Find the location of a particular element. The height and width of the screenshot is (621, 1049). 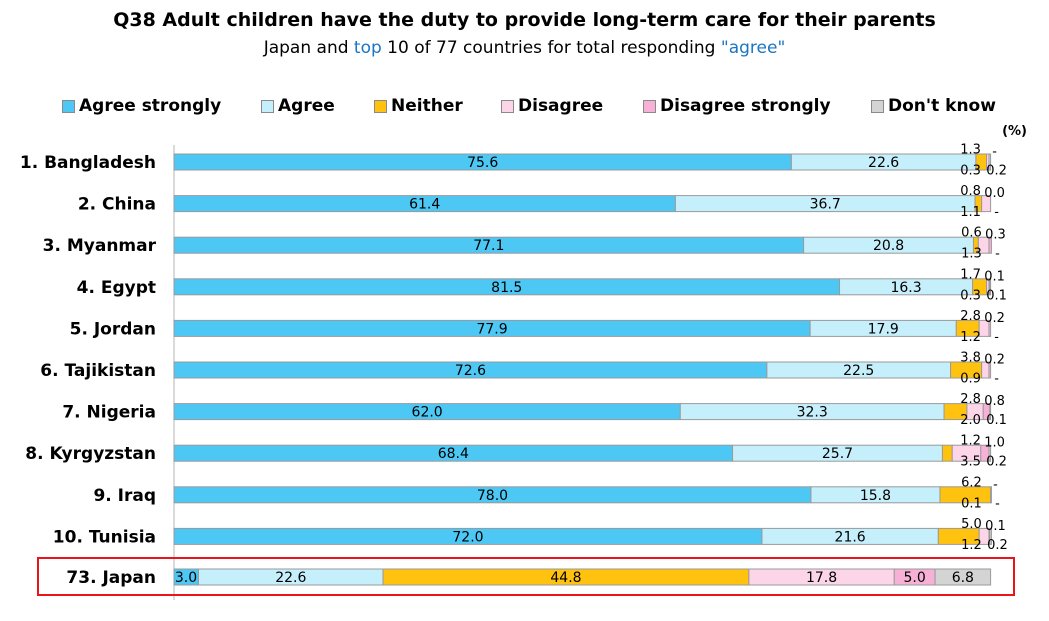

legend-swatch-dont-know is located at coordinates (877, 106).